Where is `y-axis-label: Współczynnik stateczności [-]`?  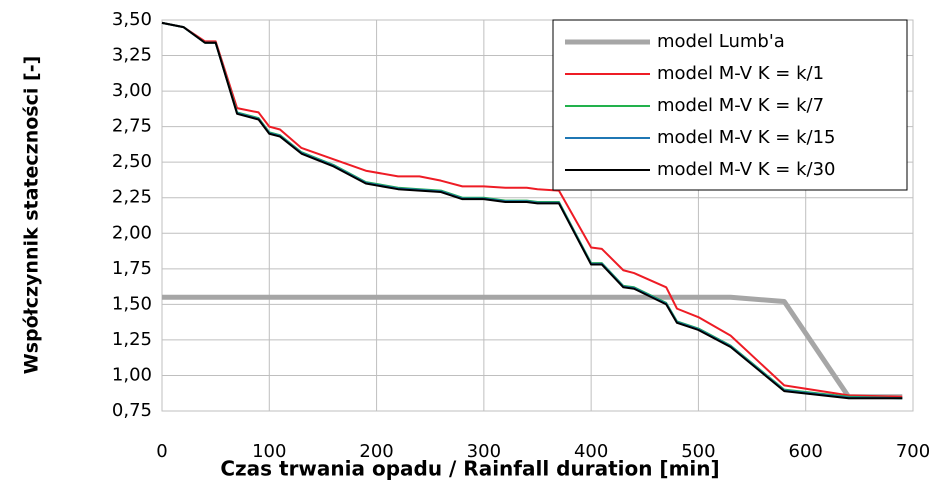
y-axis-label: Współczynnik stateczności [-] is located at coordinates (32, 215).